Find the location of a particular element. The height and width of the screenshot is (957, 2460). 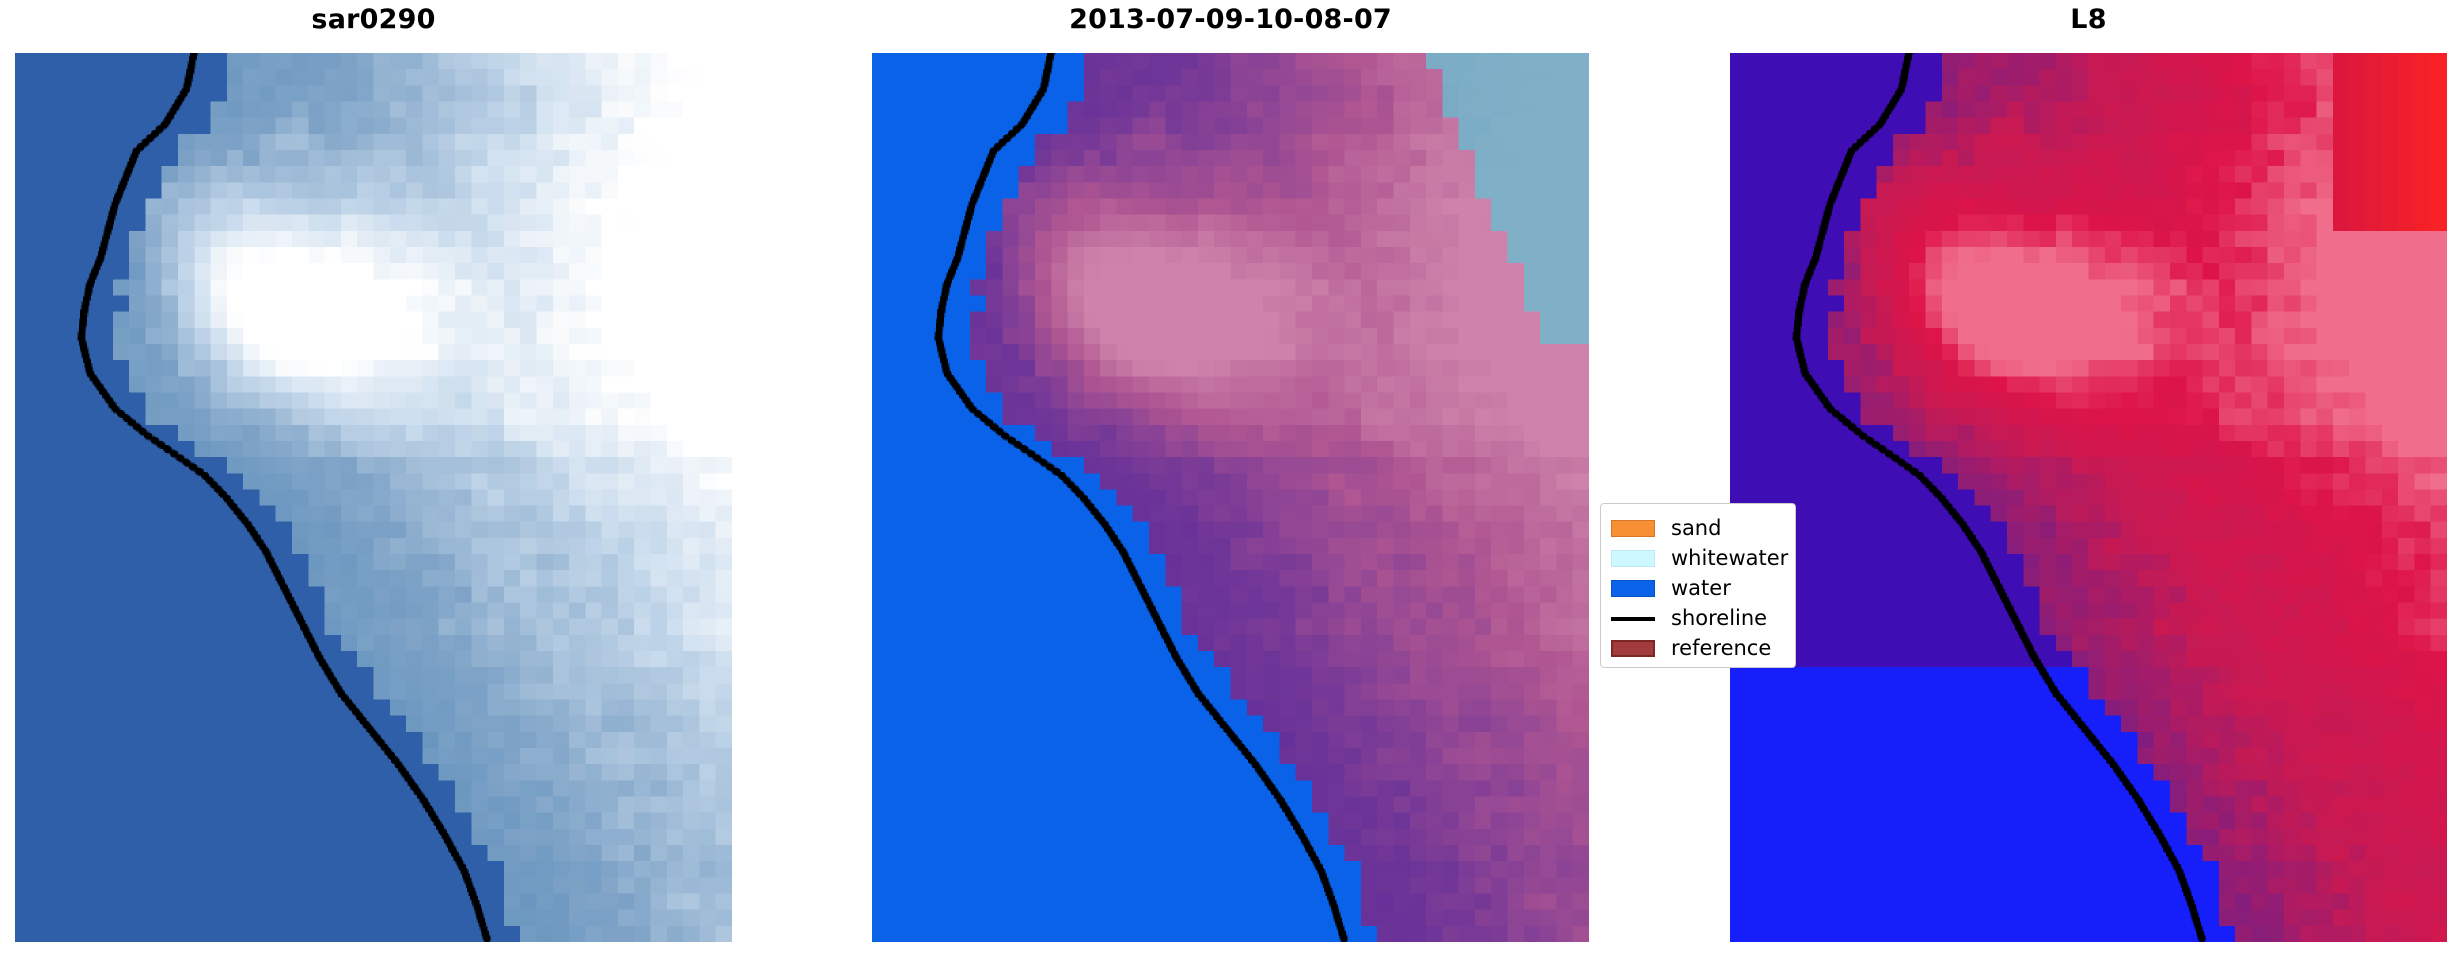

panel-title-sar0290: sar0290 is located at coordinates (373, 19).